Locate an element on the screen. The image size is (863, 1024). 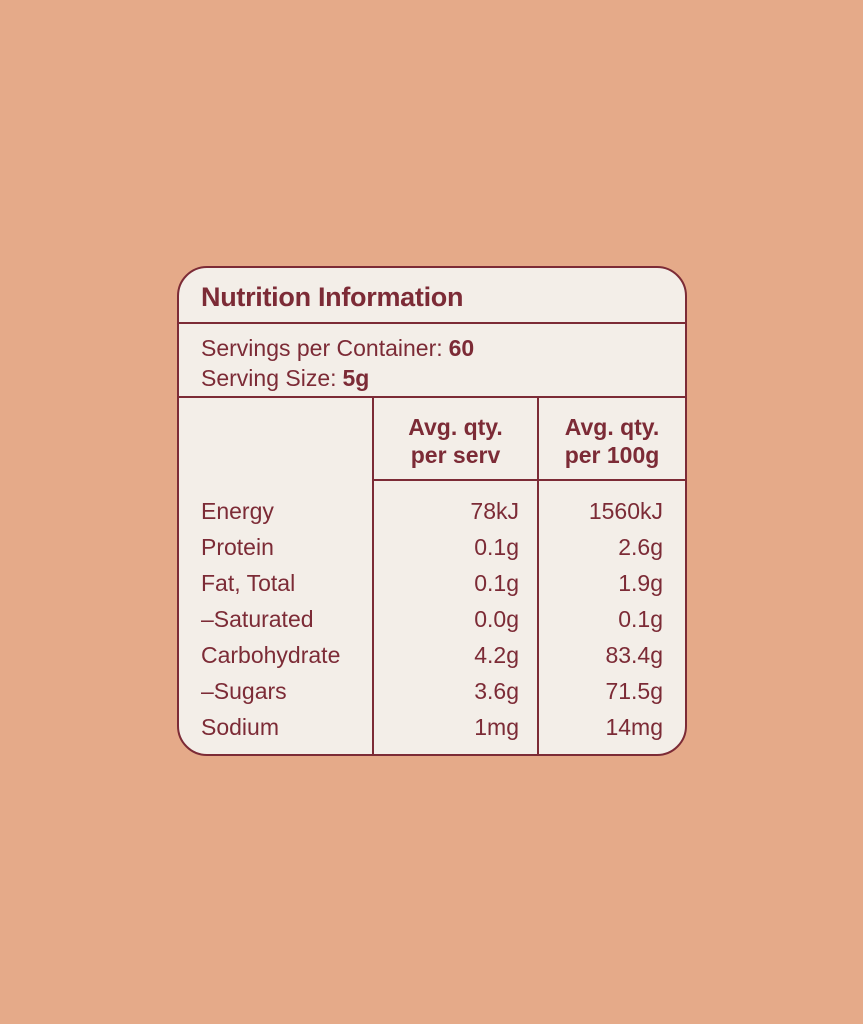
value-per-serv: 0.0g is located at coordinates (496, 619).